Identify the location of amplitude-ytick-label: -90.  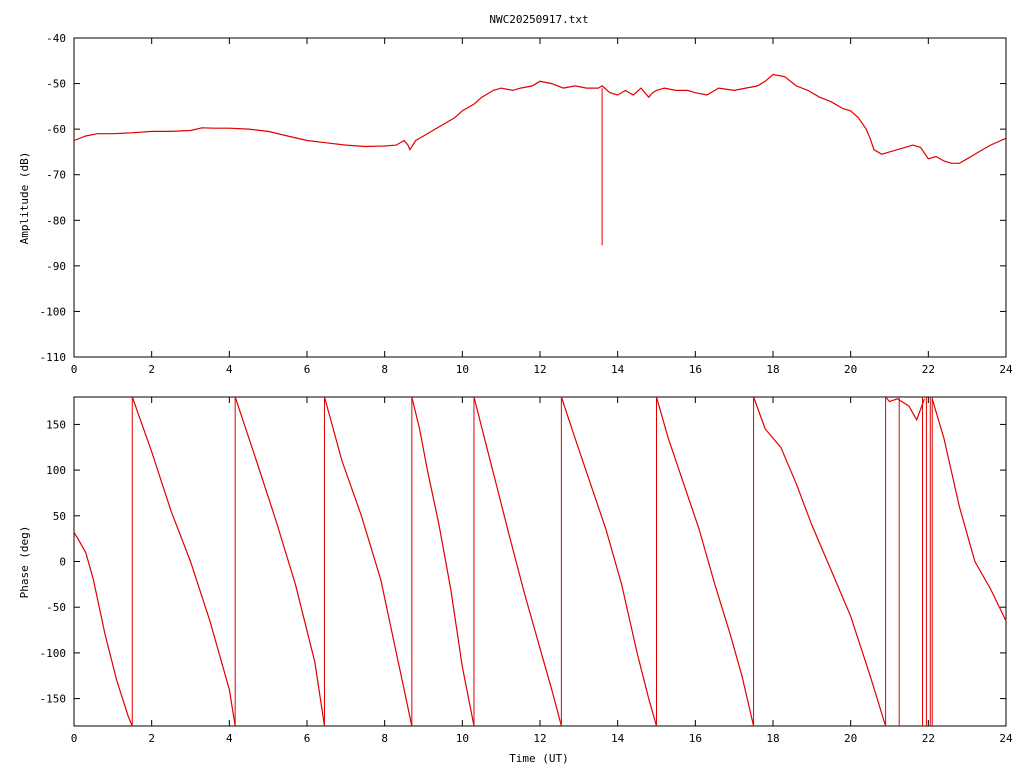
(56, 266).